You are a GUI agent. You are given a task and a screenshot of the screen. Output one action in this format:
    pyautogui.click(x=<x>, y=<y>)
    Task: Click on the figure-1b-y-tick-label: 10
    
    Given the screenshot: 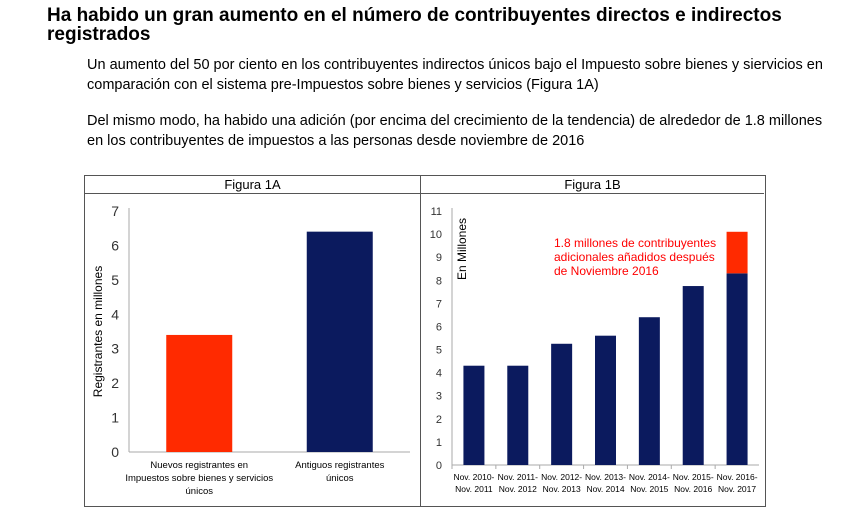 What is the action you would take?
    pyautogui.click(x=436, y=235)
    